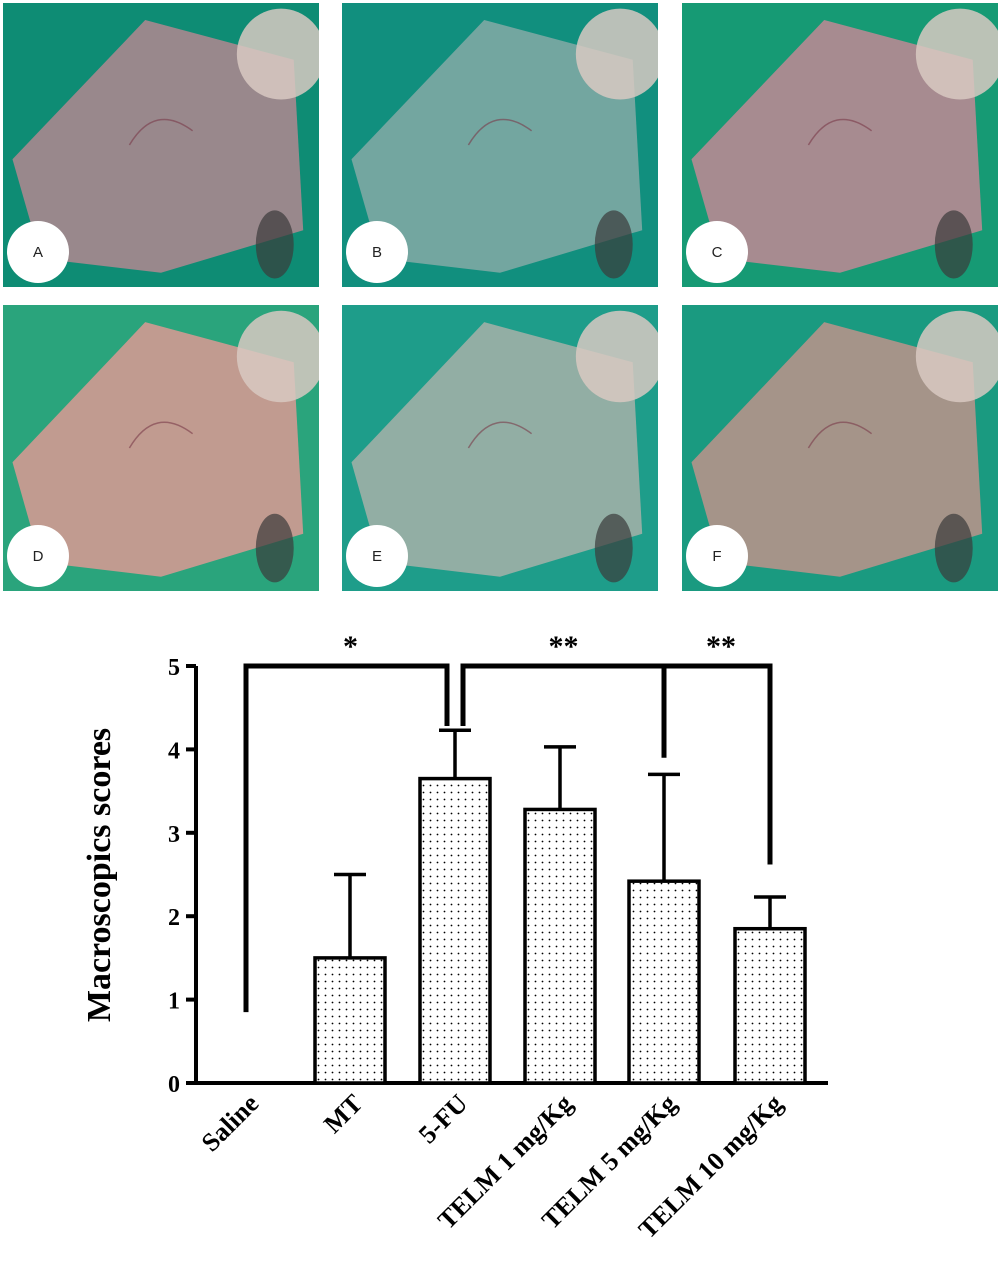 This screenshot has height=1283, width=1000. What do you see at coordinates (174, 918) in the screenshot?
I see `y-tick-label: 2` at bounding box center [174, 918].